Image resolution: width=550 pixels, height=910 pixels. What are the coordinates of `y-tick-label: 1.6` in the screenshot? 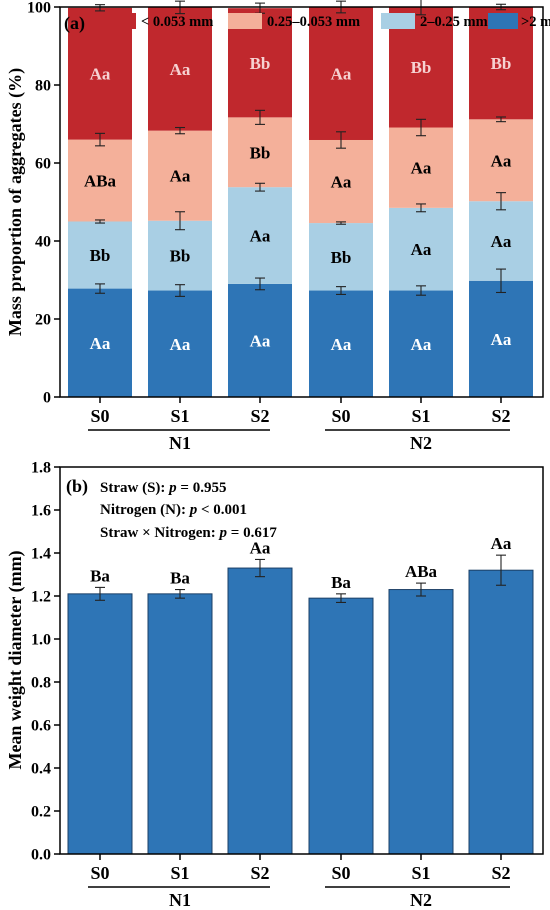 It's located at (41, 511).